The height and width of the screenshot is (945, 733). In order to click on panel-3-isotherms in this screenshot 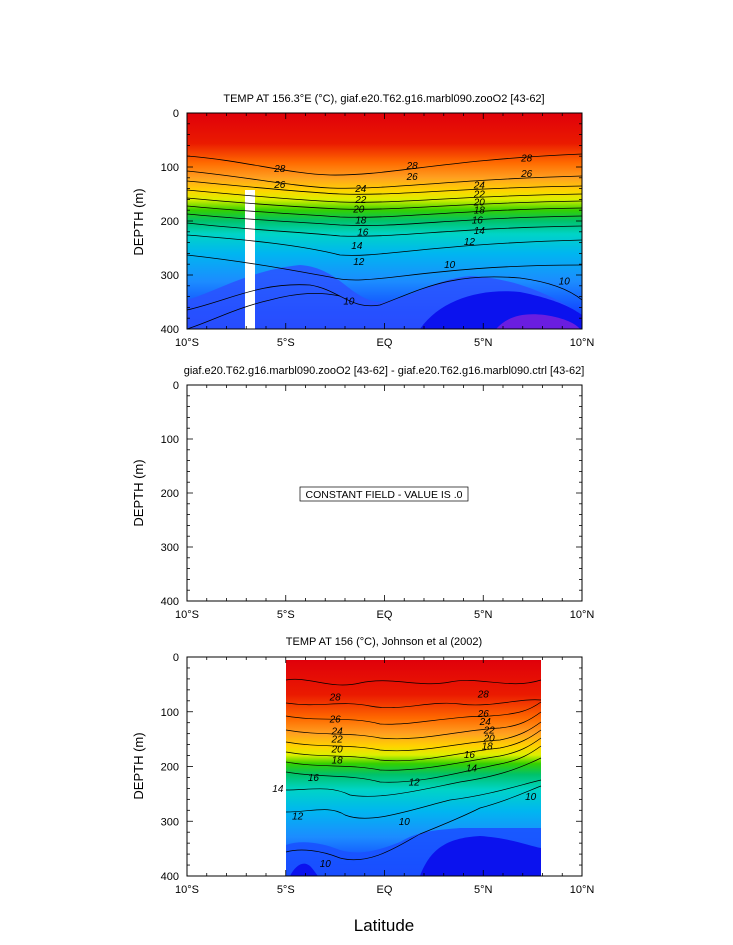, I will do `click(413, 769)`.